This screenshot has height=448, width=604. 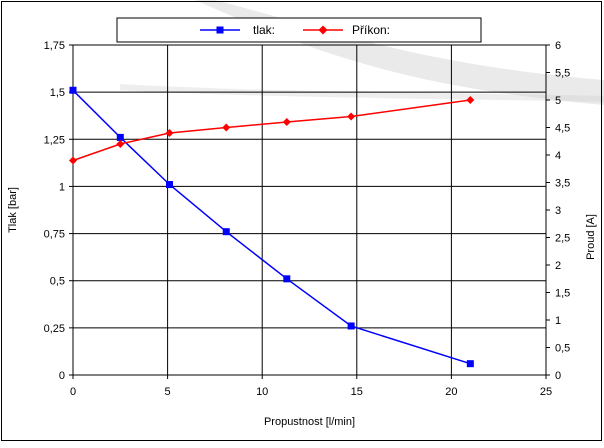 What do you see at coordinates (54, 140) in the screenshot?
I see `y-left-tick-label: 1,25` at bounding box center [54, 140].